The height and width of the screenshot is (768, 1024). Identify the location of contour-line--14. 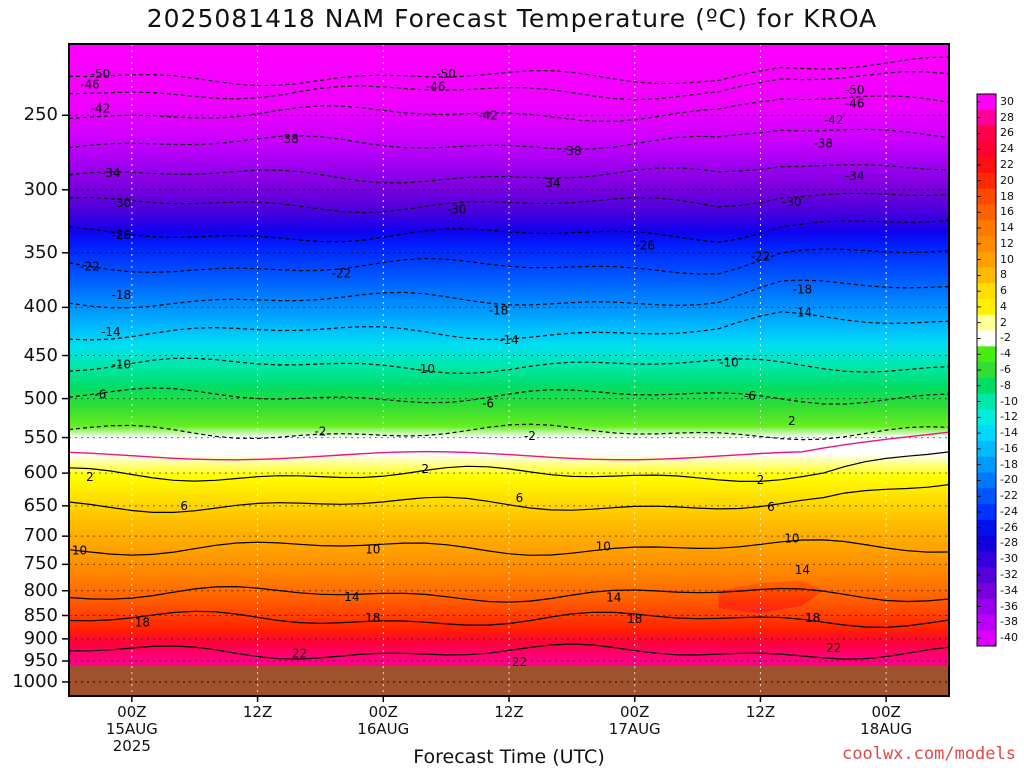
(509, 326).